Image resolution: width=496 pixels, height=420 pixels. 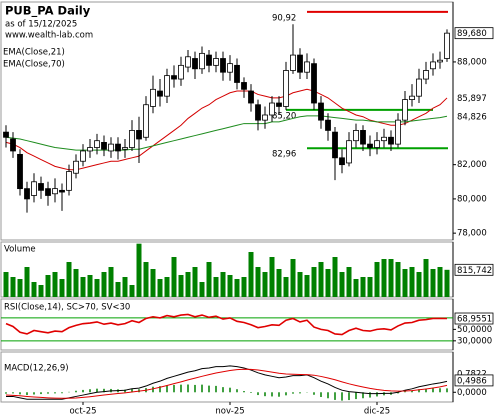 I want to click on x-tick-label: oct-25, so click(x=82, y=412).